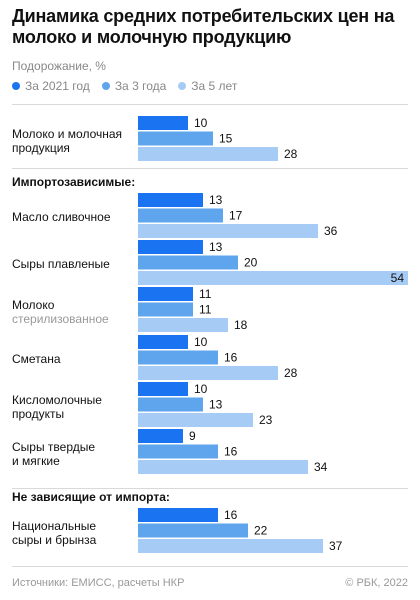  I want to click on bar-value-label: 17, so click(236, 216).